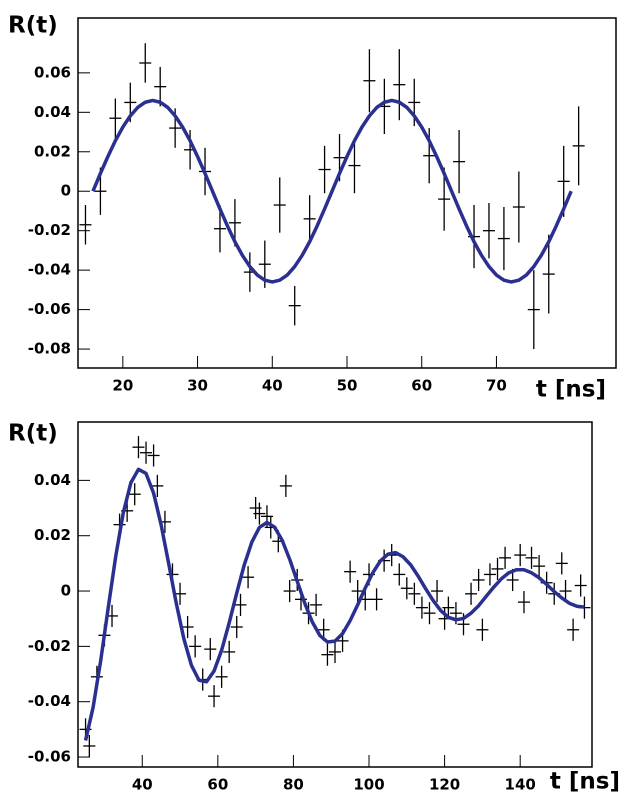 The height and width of the screenshot is (798, 622). I want to click on y-tick-label: -0.08, so click(49, 349).